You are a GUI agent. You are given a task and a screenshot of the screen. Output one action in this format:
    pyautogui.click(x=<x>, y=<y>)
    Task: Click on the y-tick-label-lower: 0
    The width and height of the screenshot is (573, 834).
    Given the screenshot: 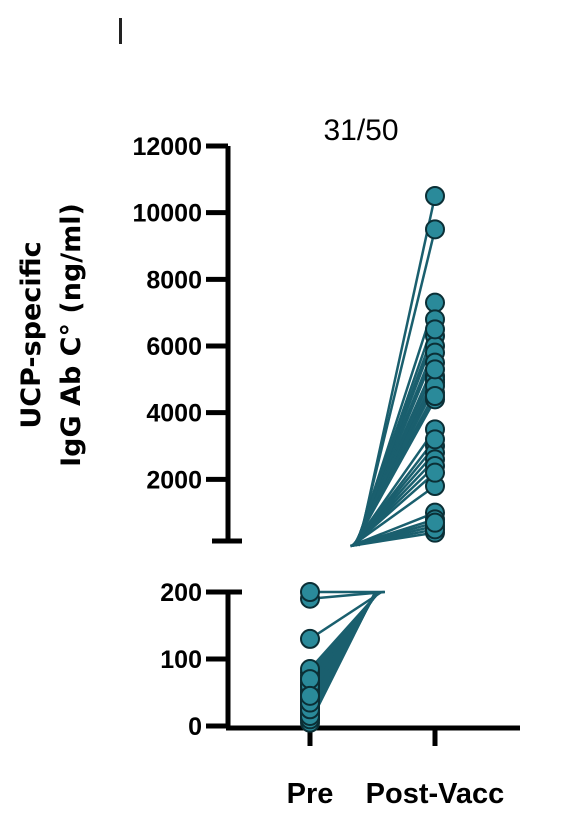 What is the action you would take?
    pyautogui.click(x=195, y=727)
    